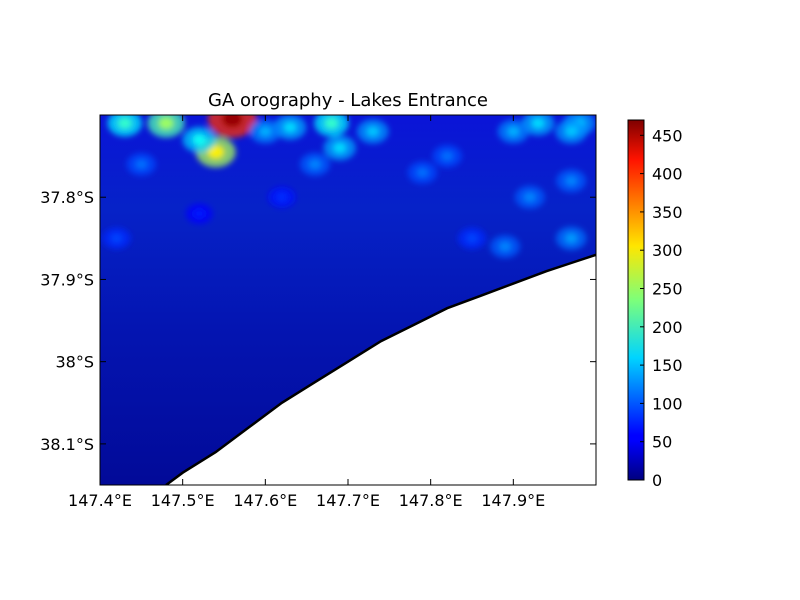  I want to click on x-tick-label: 147.7°E, so click(348, 500).